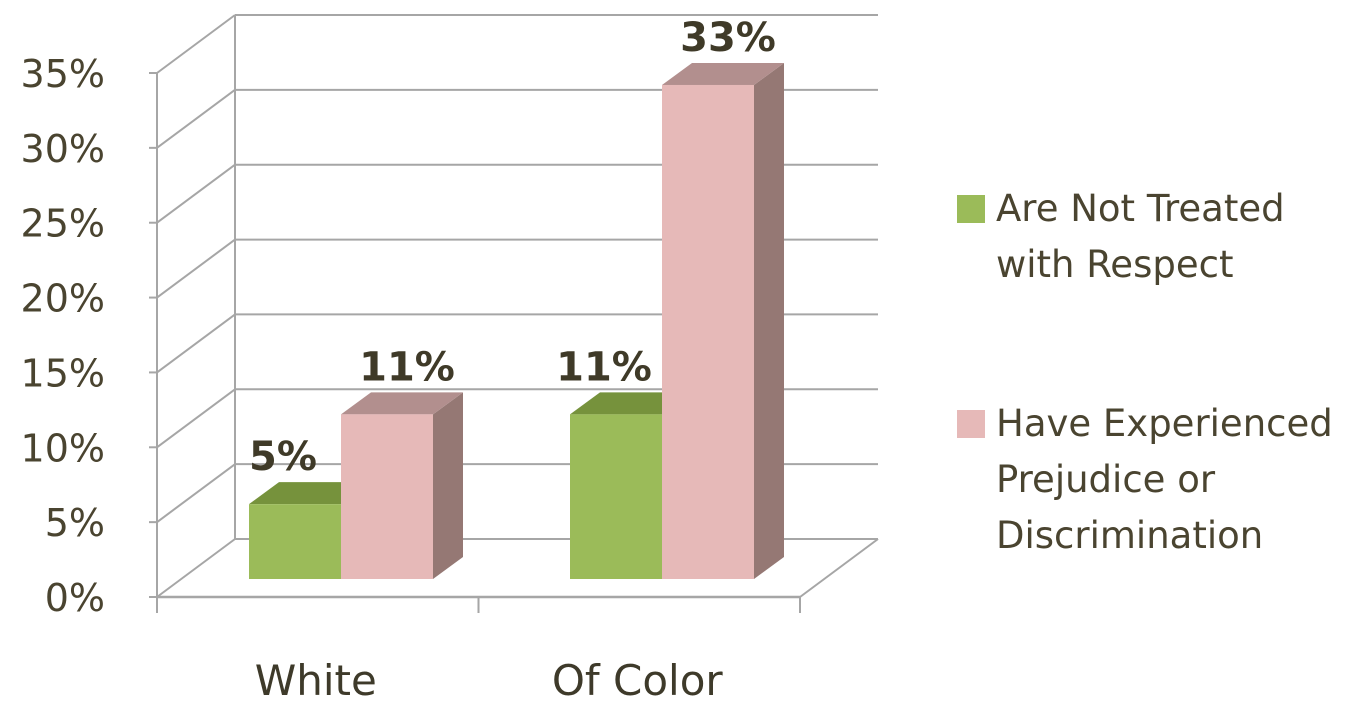  What do you see at coordinates (283, 457) in the screenshot?
I see `data-label: 5%` at bounding box center [283, 457].